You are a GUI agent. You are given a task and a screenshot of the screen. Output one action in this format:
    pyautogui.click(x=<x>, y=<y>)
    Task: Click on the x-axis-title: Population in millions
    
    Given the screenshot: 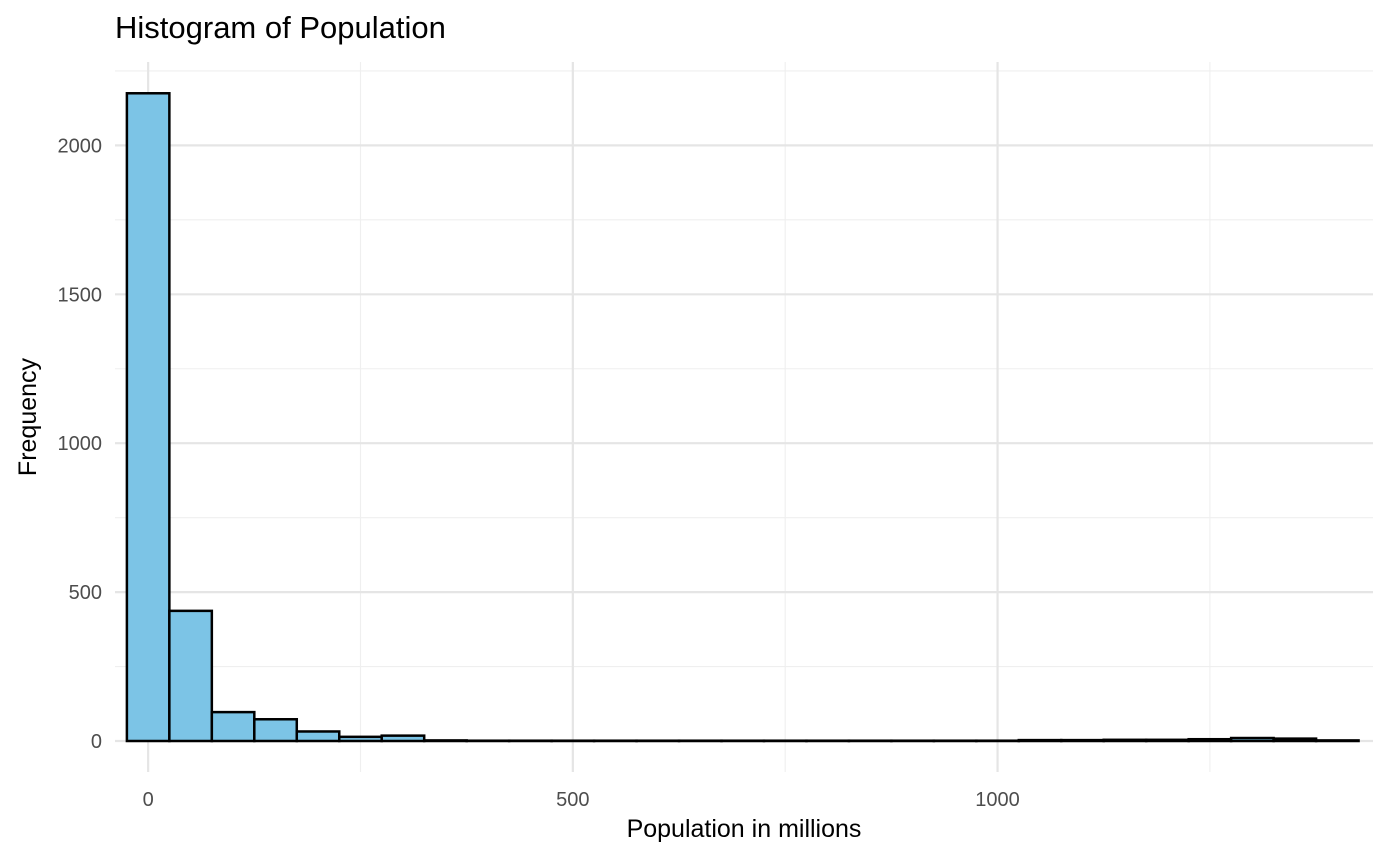 What is the action you would take?
    pyautogui.click(x=744, y=829)
    